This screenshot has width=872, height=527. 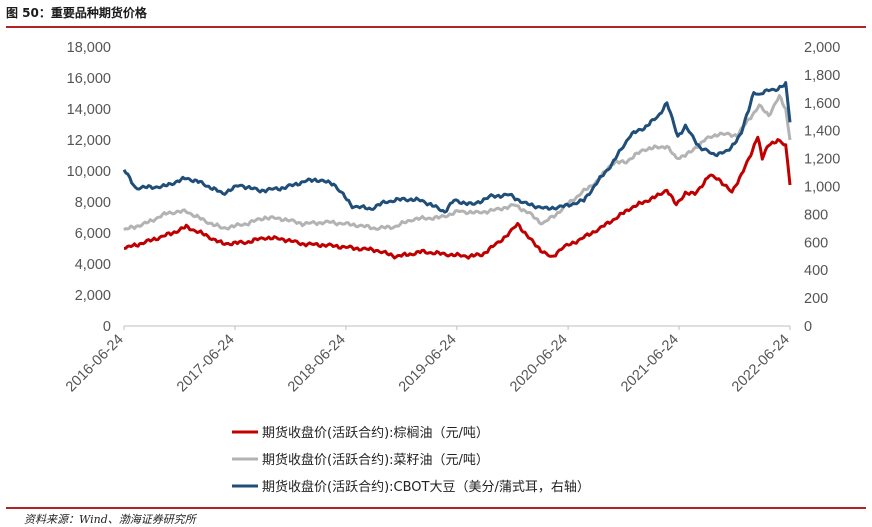 What do you see at coordinates (317, 364) in the screenshot?
I see `x-tick-label: 2018-06-24` at bounding box center [317, 364].